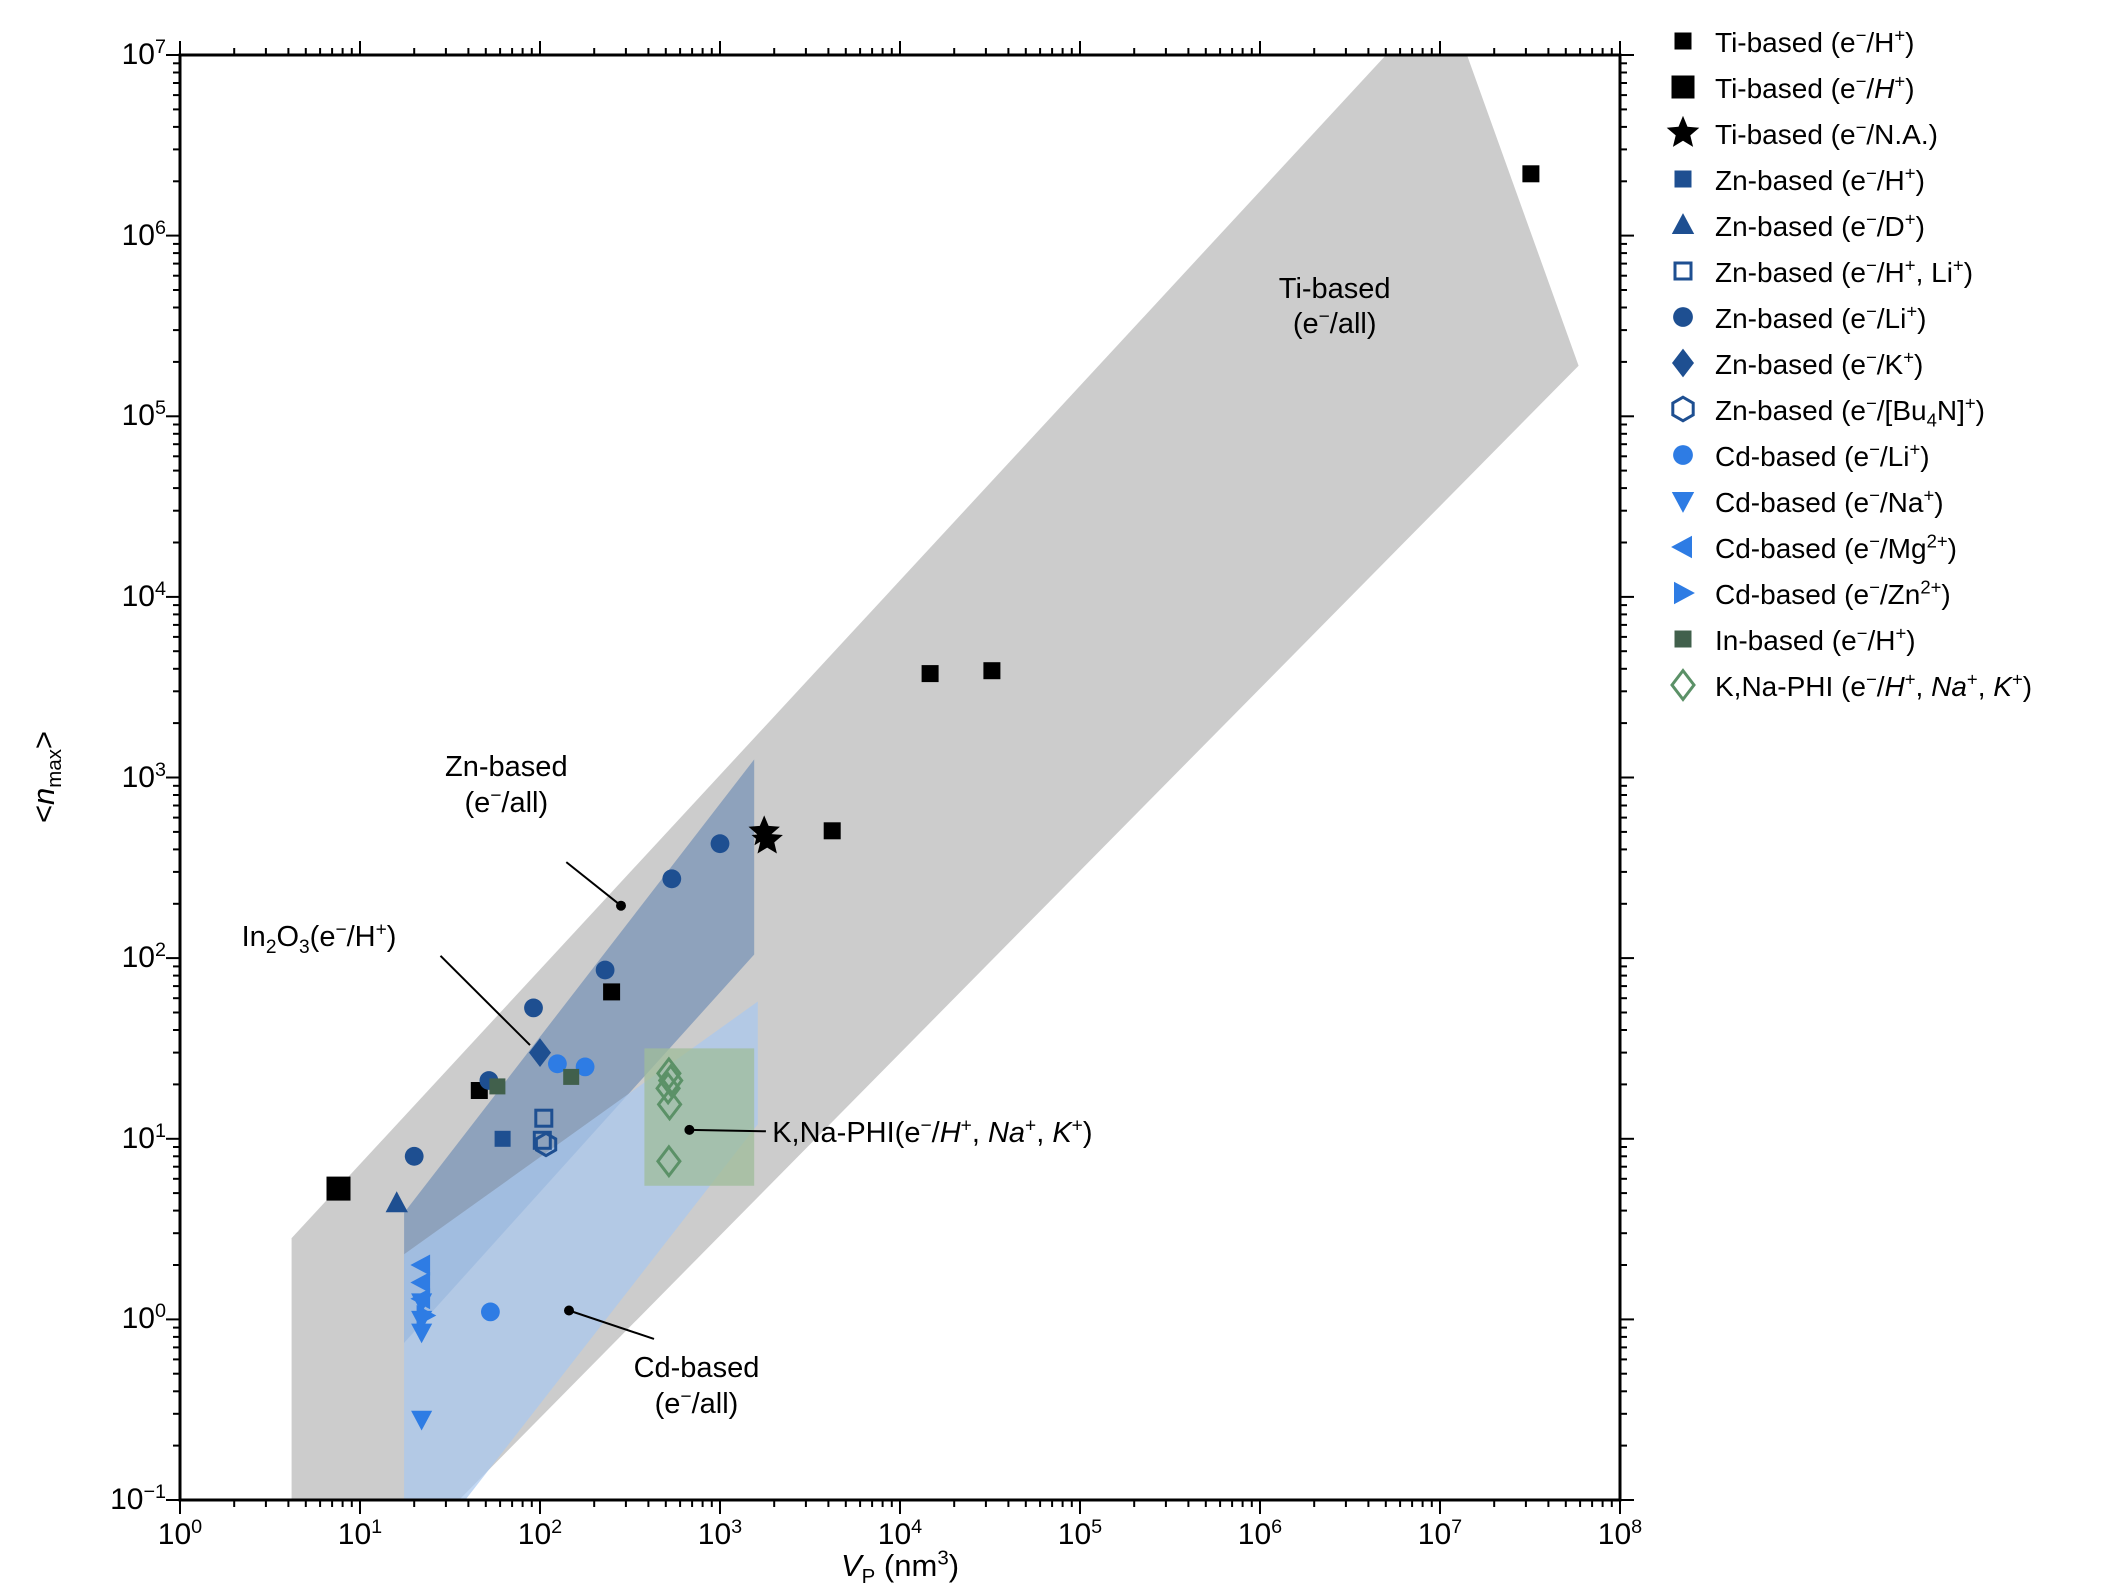 This screenshot has width=2102, height=1594. I want to click on legend-item-label: Ti-based (e−/N.A.), so click(1826, 133).